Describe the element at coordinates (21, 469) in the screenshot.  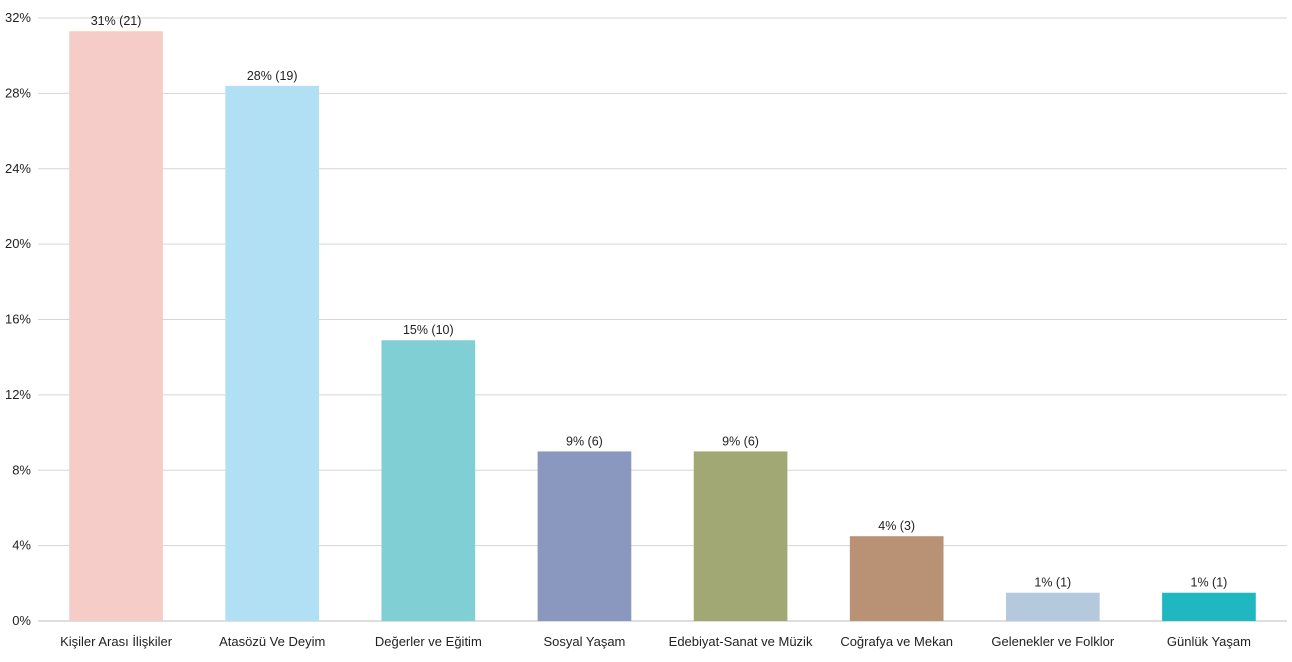
I see `y-tick-label: 8%` at that location.